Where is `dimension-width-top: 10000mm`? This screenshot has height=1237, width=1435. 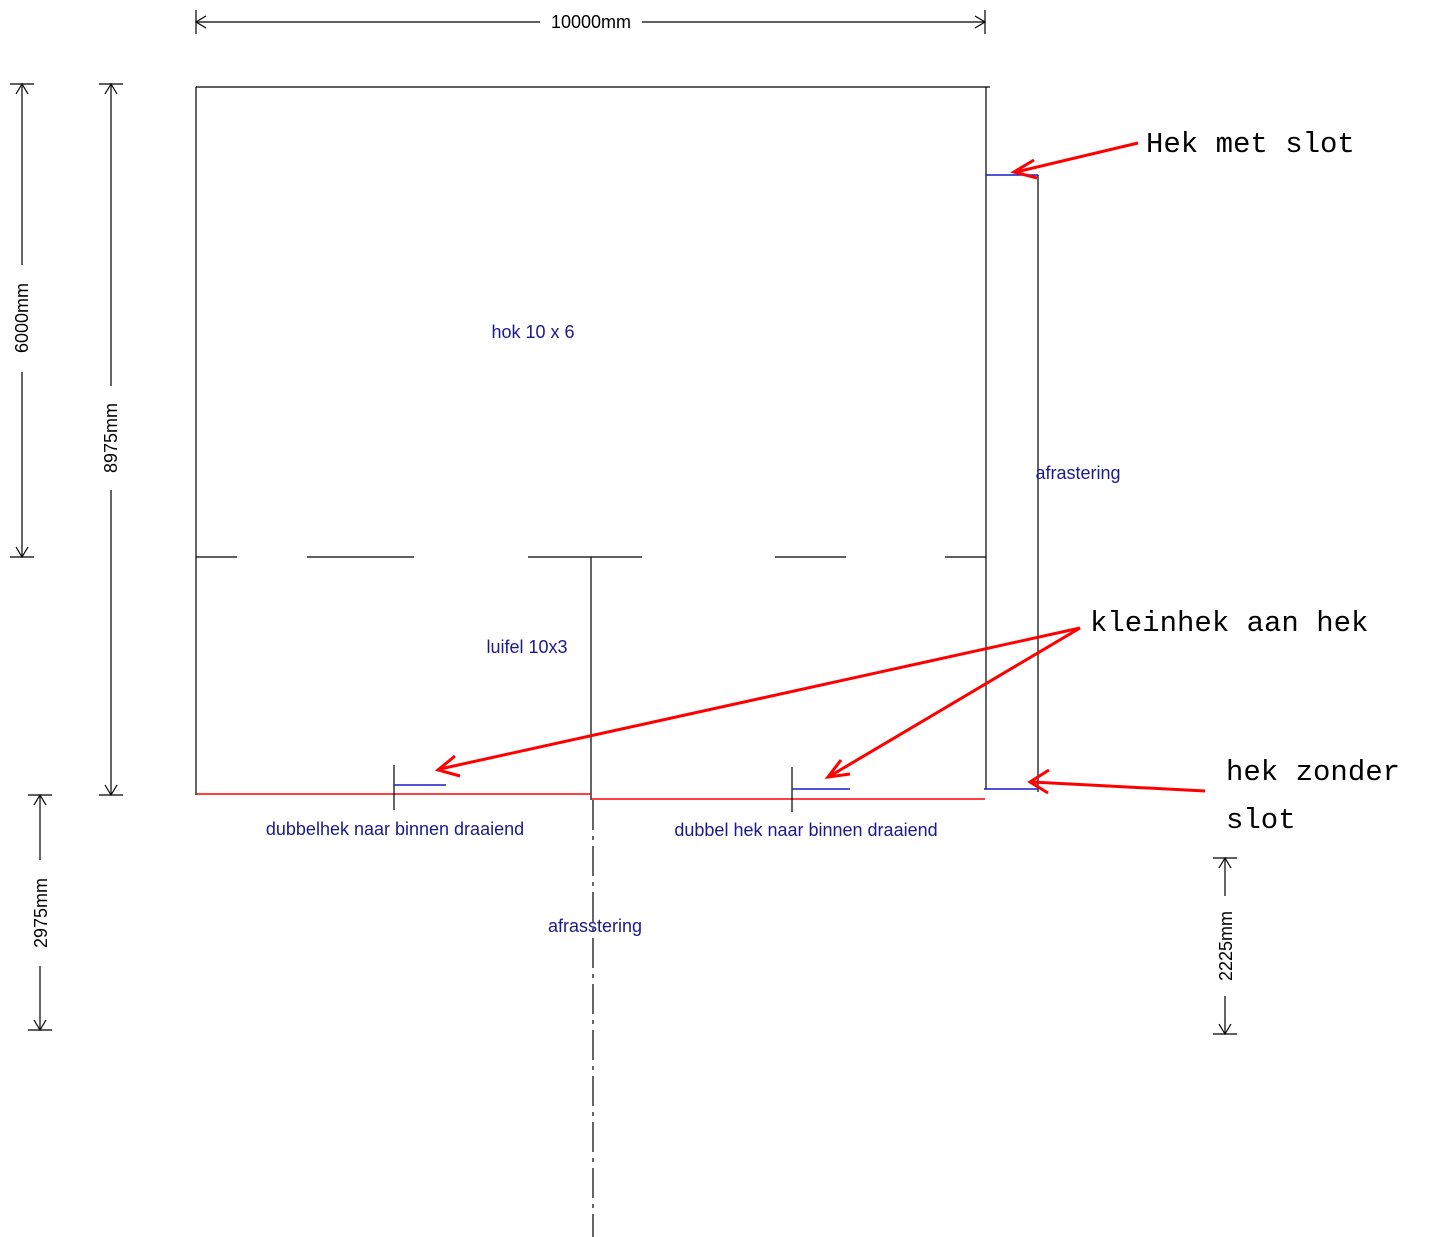
dimension-width-top: 10000mm is located at coordinates (590, 22).